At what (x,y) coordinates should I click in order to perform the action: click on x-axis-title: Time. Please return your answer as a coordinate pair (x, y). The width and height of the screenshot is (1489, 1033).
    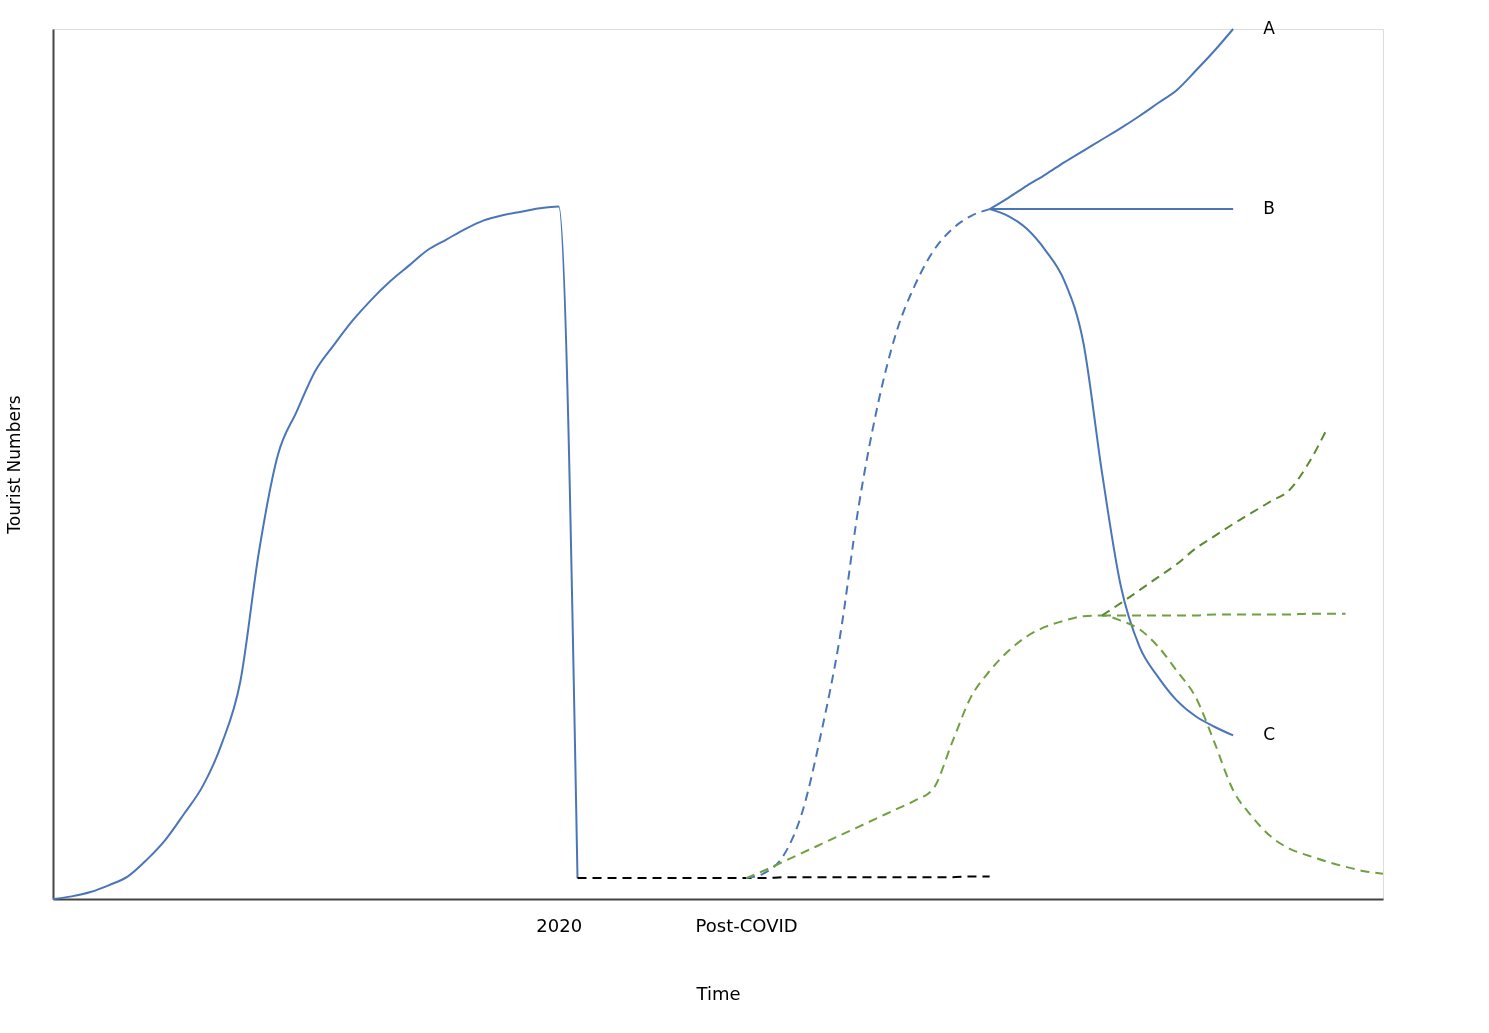
    Looking at the image, I should click on (718, 993).